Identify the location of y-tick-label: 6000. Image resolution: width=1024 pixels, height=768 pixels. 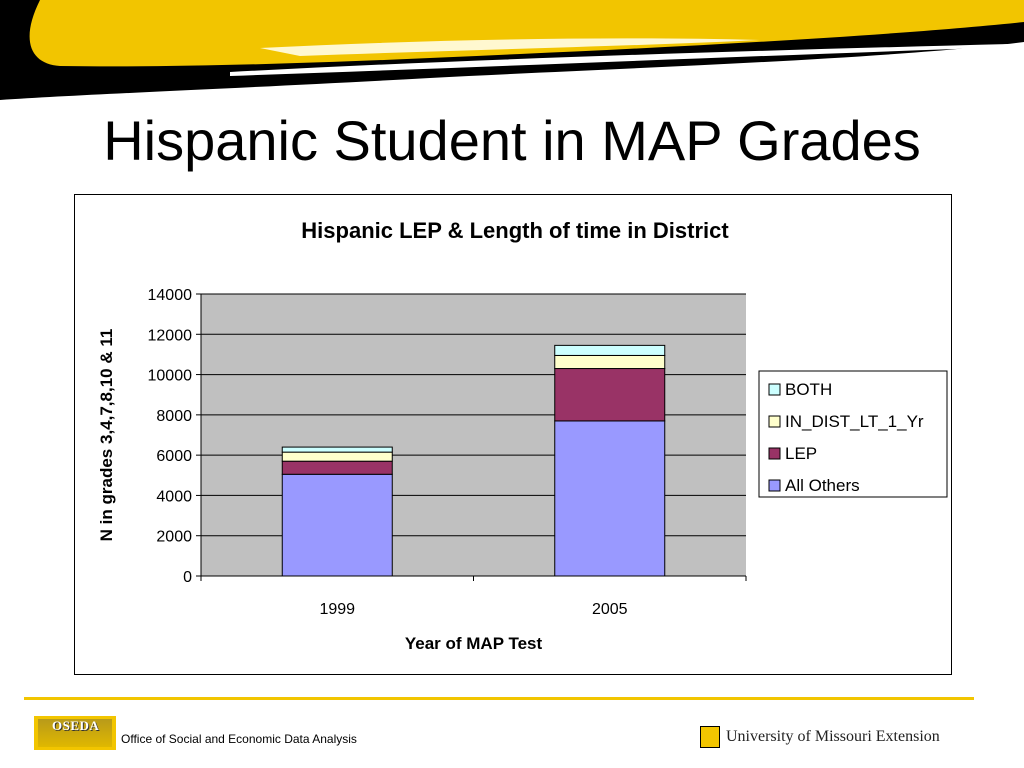
(174, 456).